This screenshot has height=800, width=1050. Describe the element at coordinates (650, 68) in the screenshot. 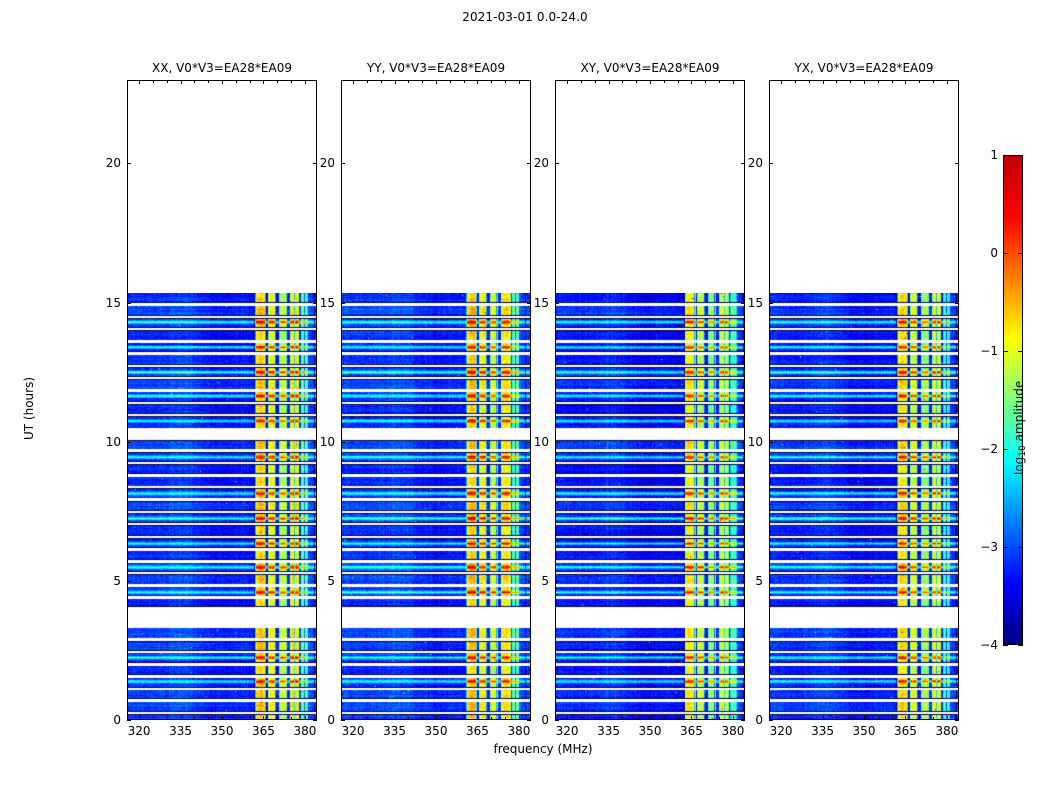

I see `panel-title-xy: XY, V0*V3=EA28*EA09` at that location.